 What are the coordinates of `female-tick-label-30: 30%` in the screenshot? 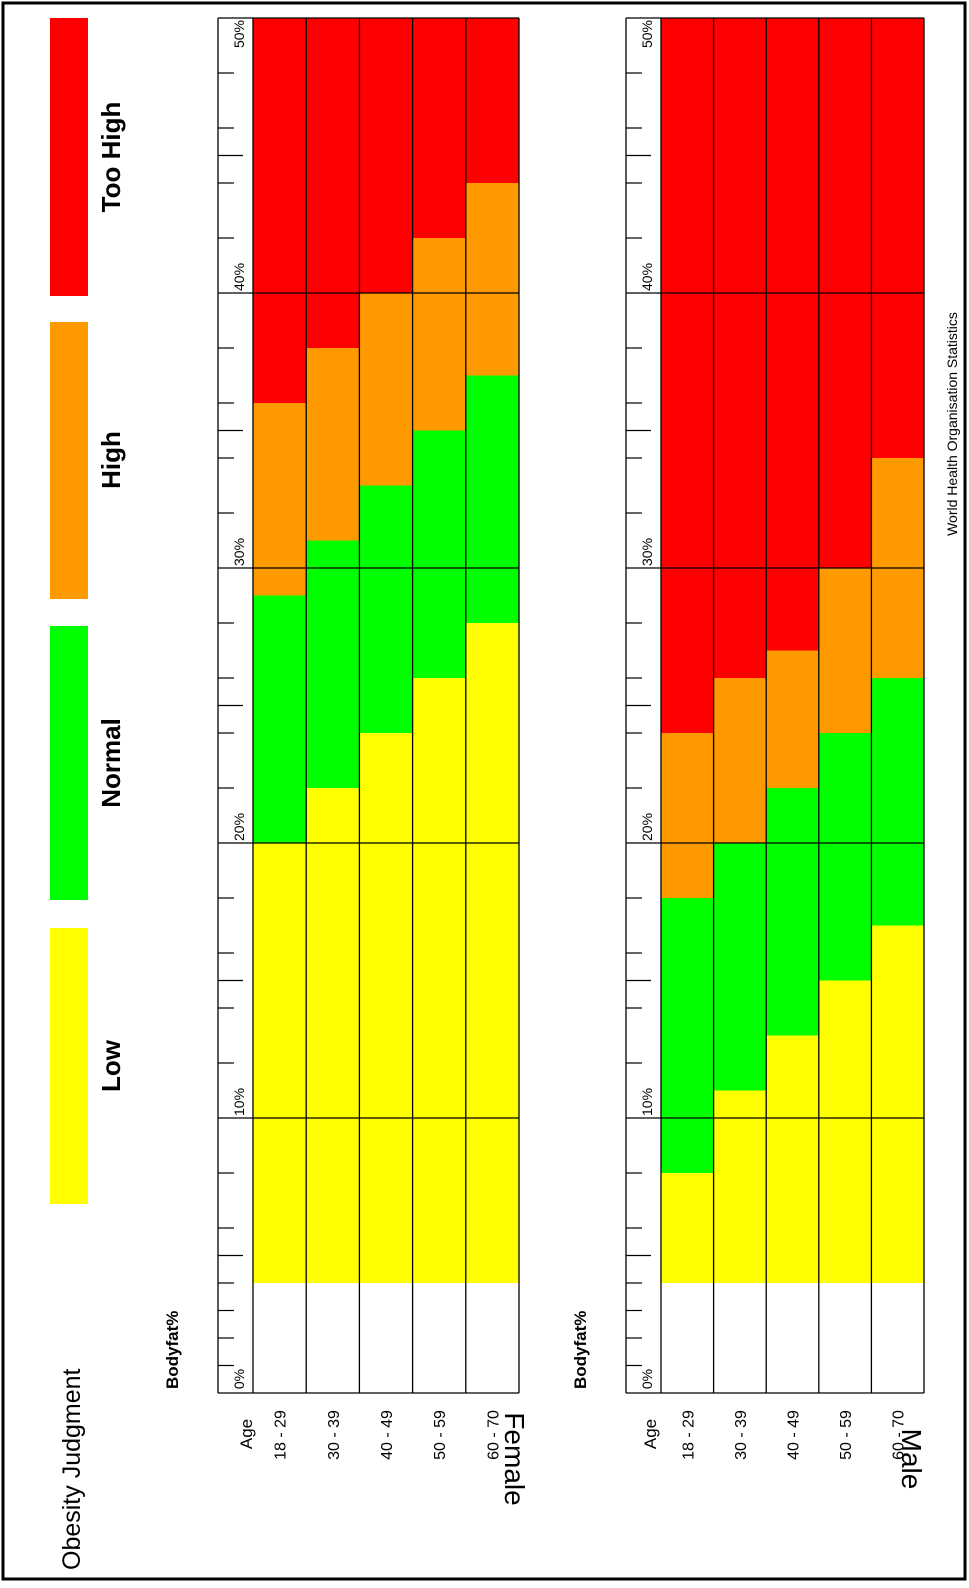 It's located at (239, 552).